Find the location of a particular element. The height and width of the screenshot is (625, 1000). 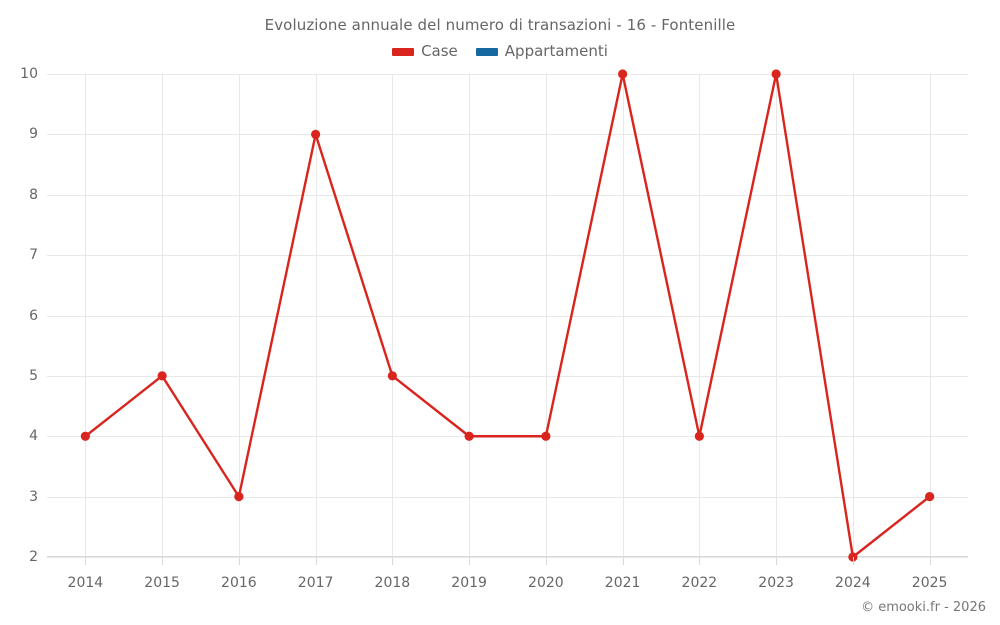

x-axis-line is located at coordinates (507, 556).